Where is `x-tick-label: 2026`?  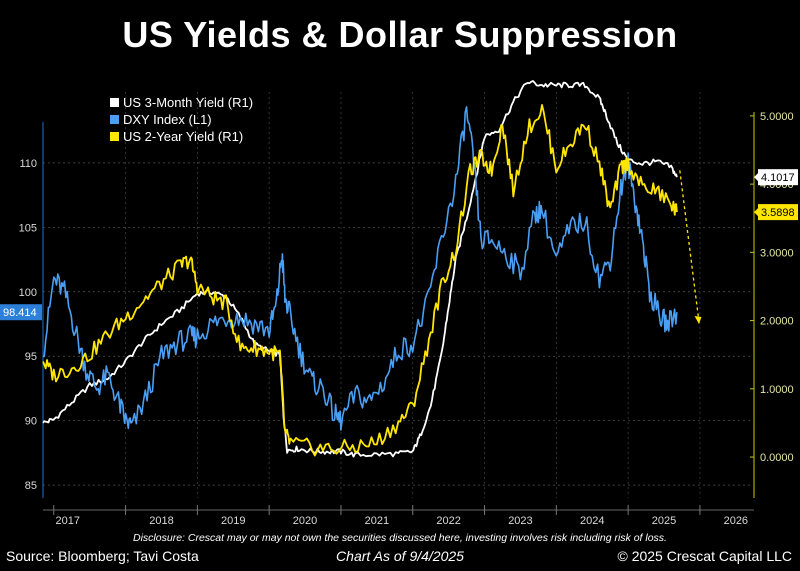
x-tick-label: 2026 is located at coordinates (736, 521).